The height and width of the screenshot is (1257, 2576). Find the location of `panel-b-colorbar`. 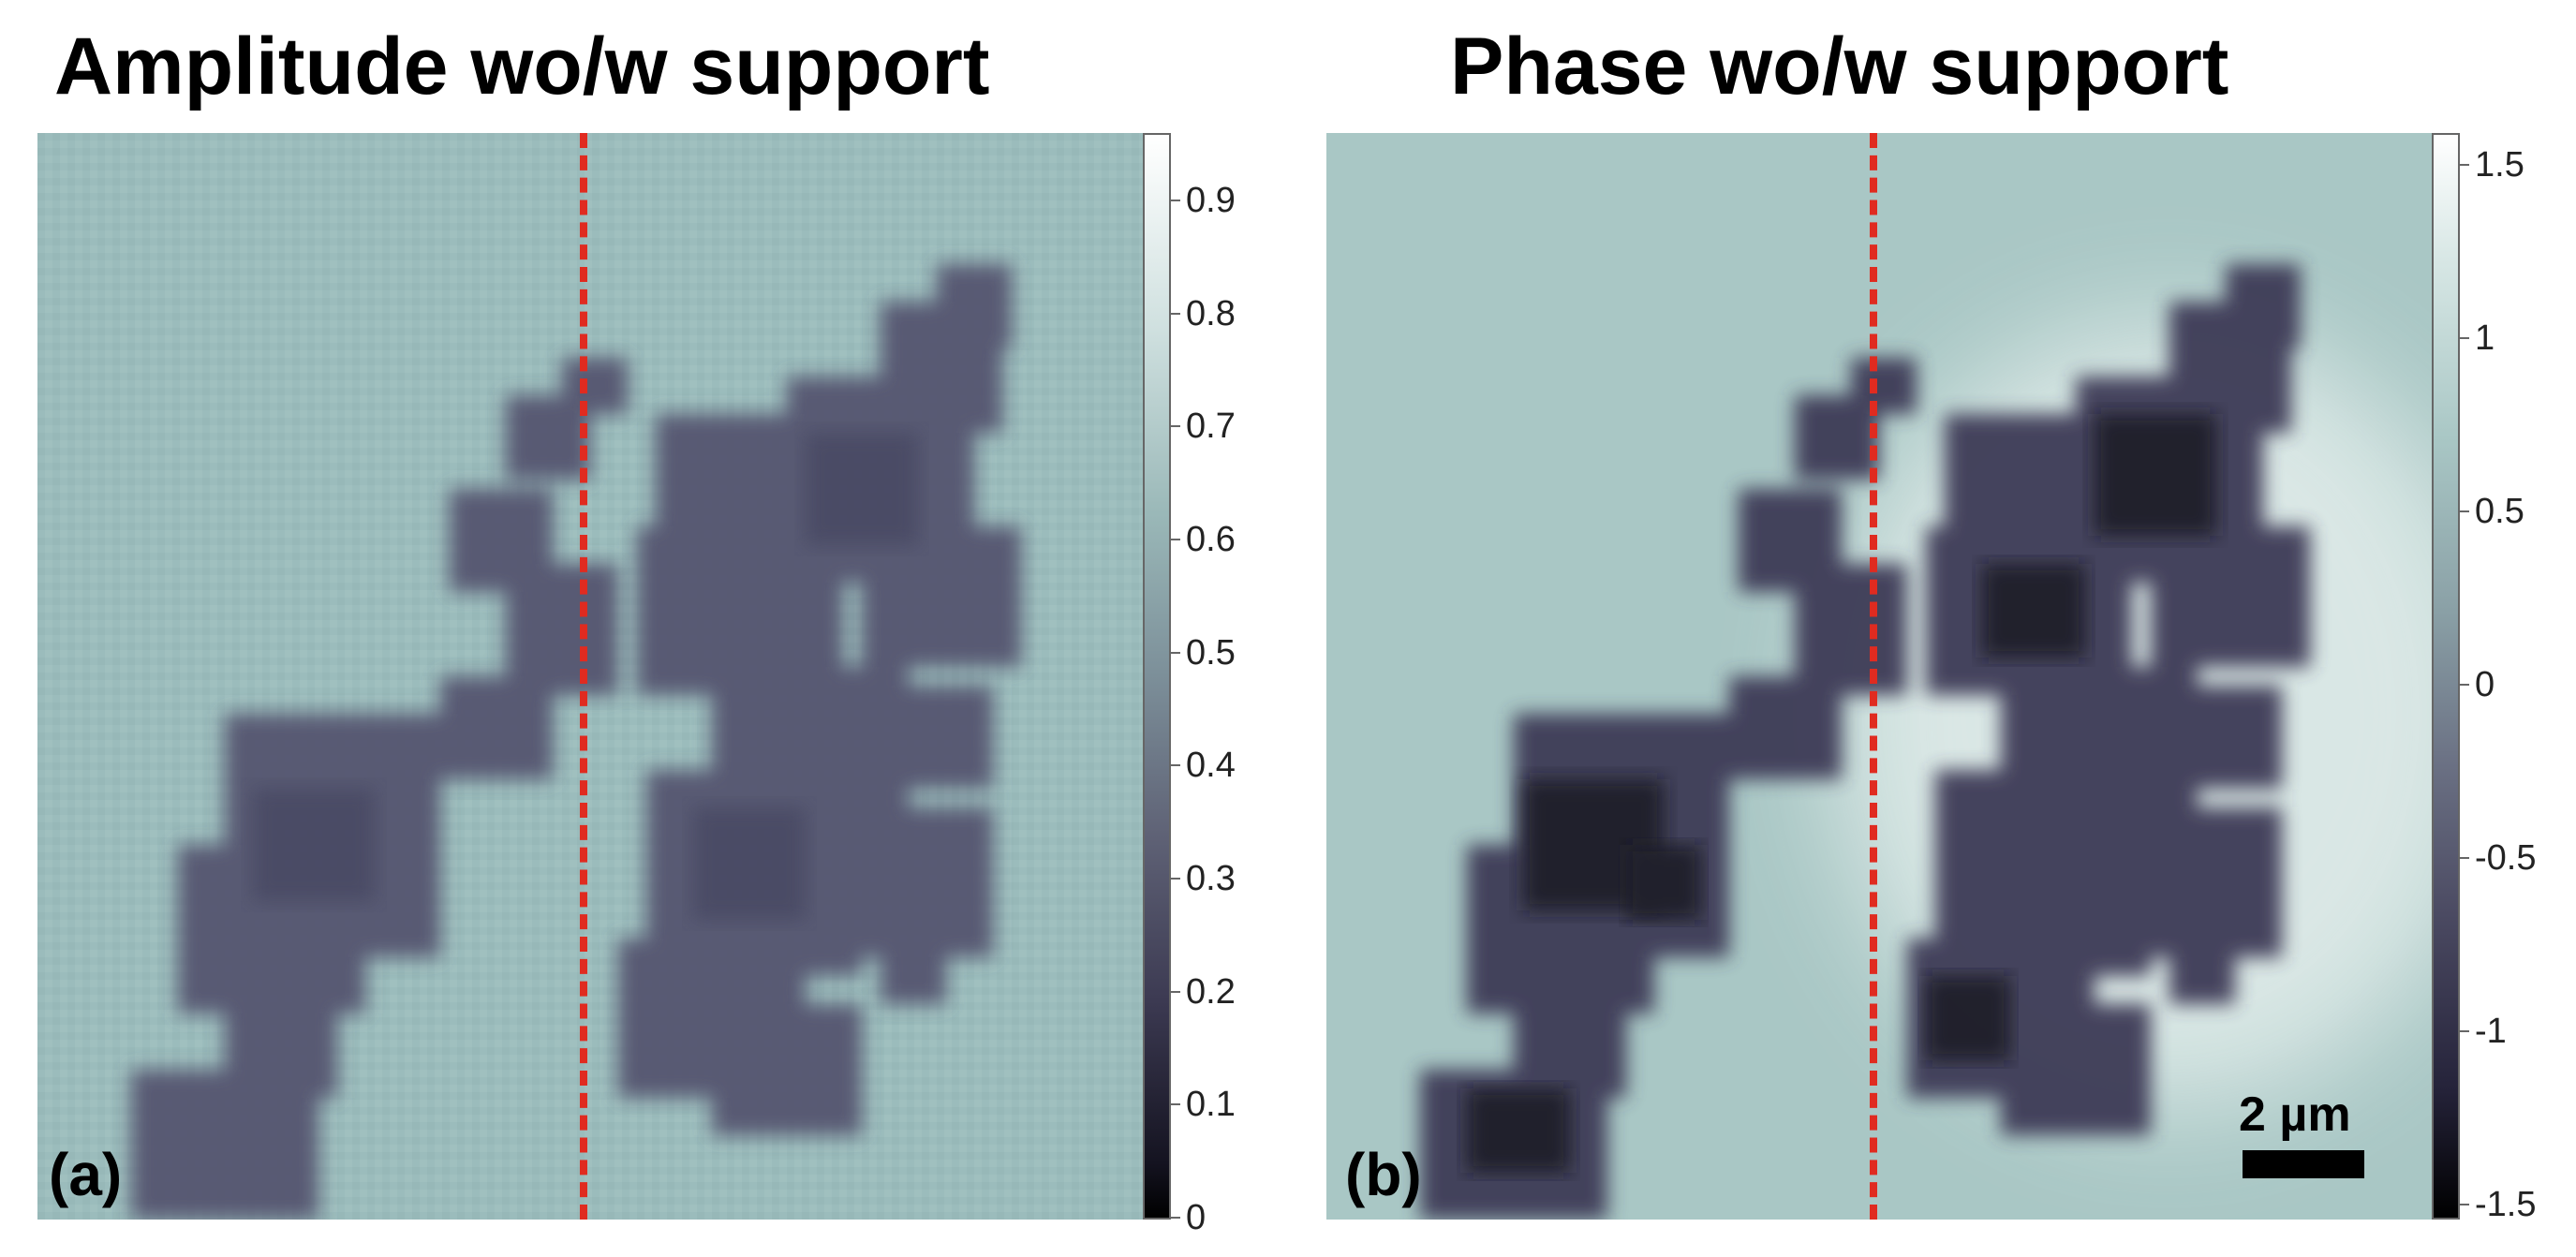

panel-b-colorbar is located at coordinates (2446, 676).